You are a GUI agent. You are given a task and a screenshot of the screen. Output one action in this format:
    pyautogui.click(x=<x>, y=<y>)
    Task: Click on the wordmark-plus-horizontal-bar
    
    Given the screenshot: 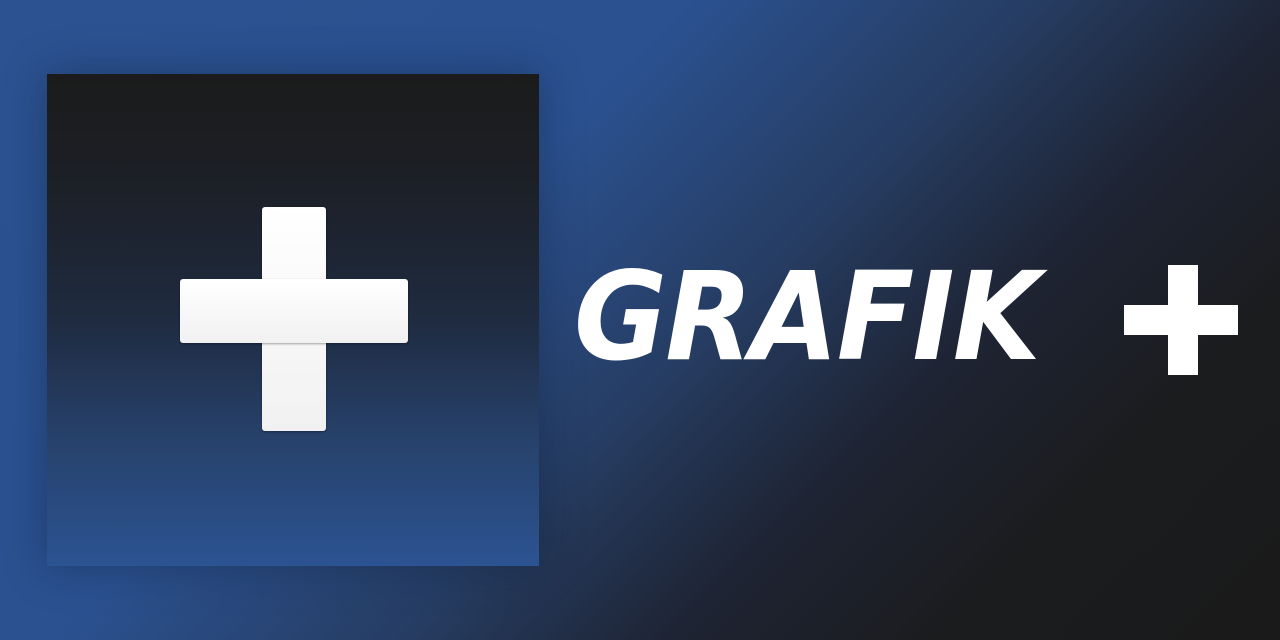 What is the action you would take?
    pyautogui.click(x=1181, y=320)
    